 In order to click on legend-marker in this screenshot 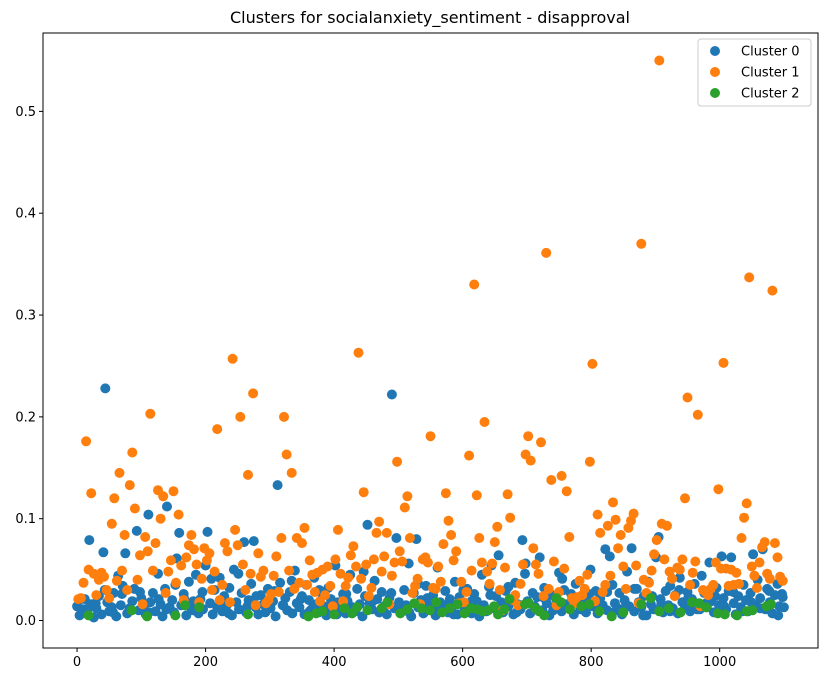, I will do `click(715, 72)`.